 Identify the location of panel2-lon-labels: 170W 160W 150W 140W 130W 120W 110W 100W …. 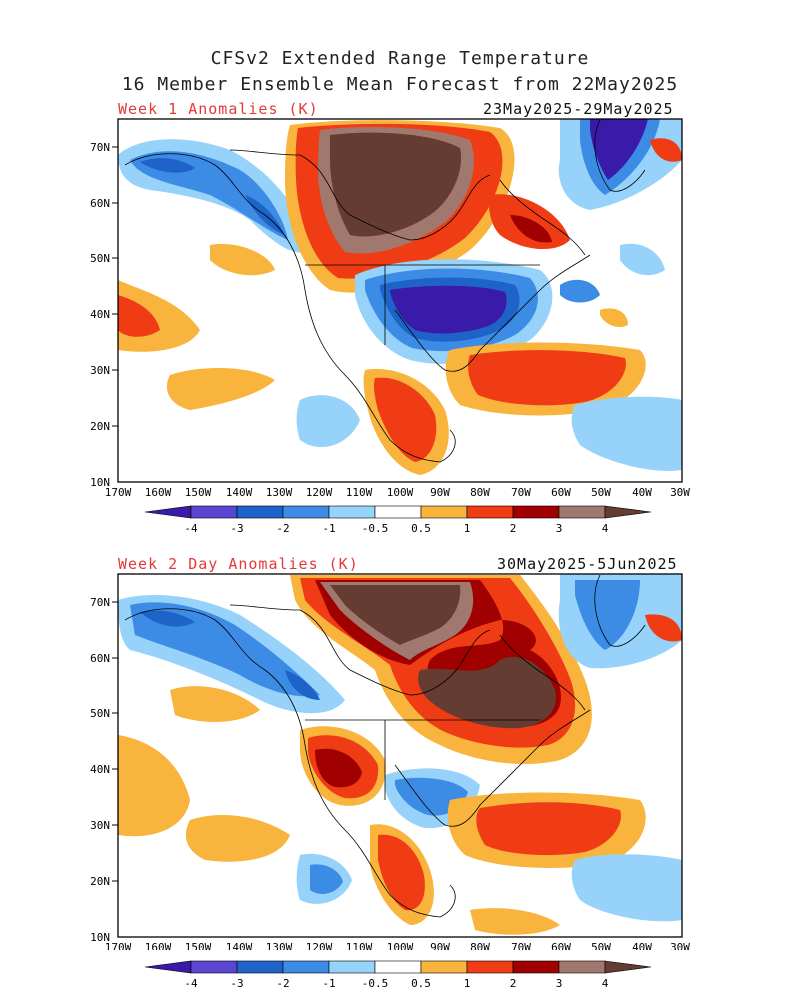
(398, 945).